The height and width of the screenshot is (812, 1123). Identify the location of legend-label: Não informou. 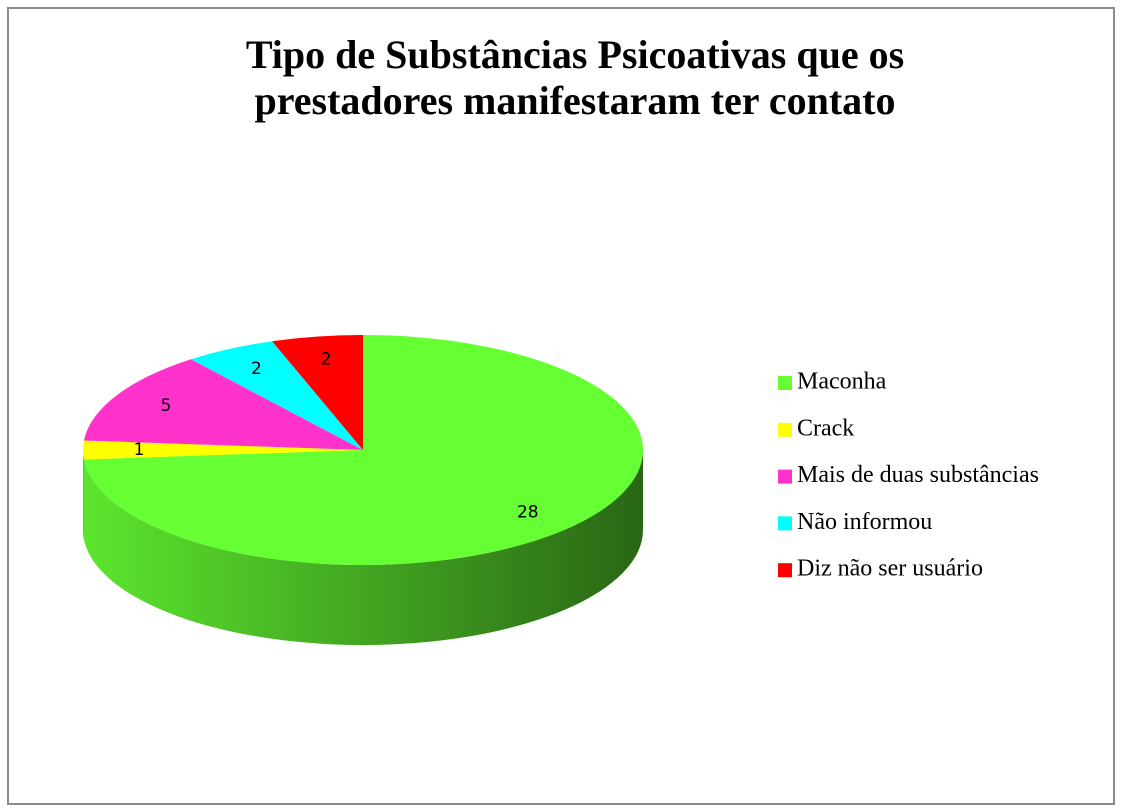
(864, 522).